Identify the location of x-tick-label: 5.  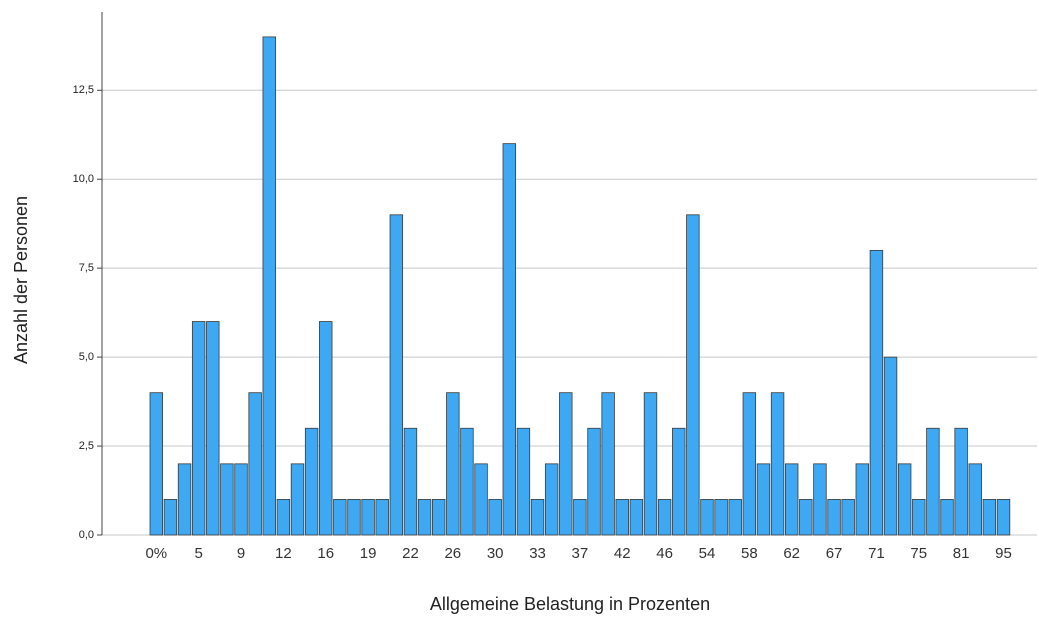
(198, 553).